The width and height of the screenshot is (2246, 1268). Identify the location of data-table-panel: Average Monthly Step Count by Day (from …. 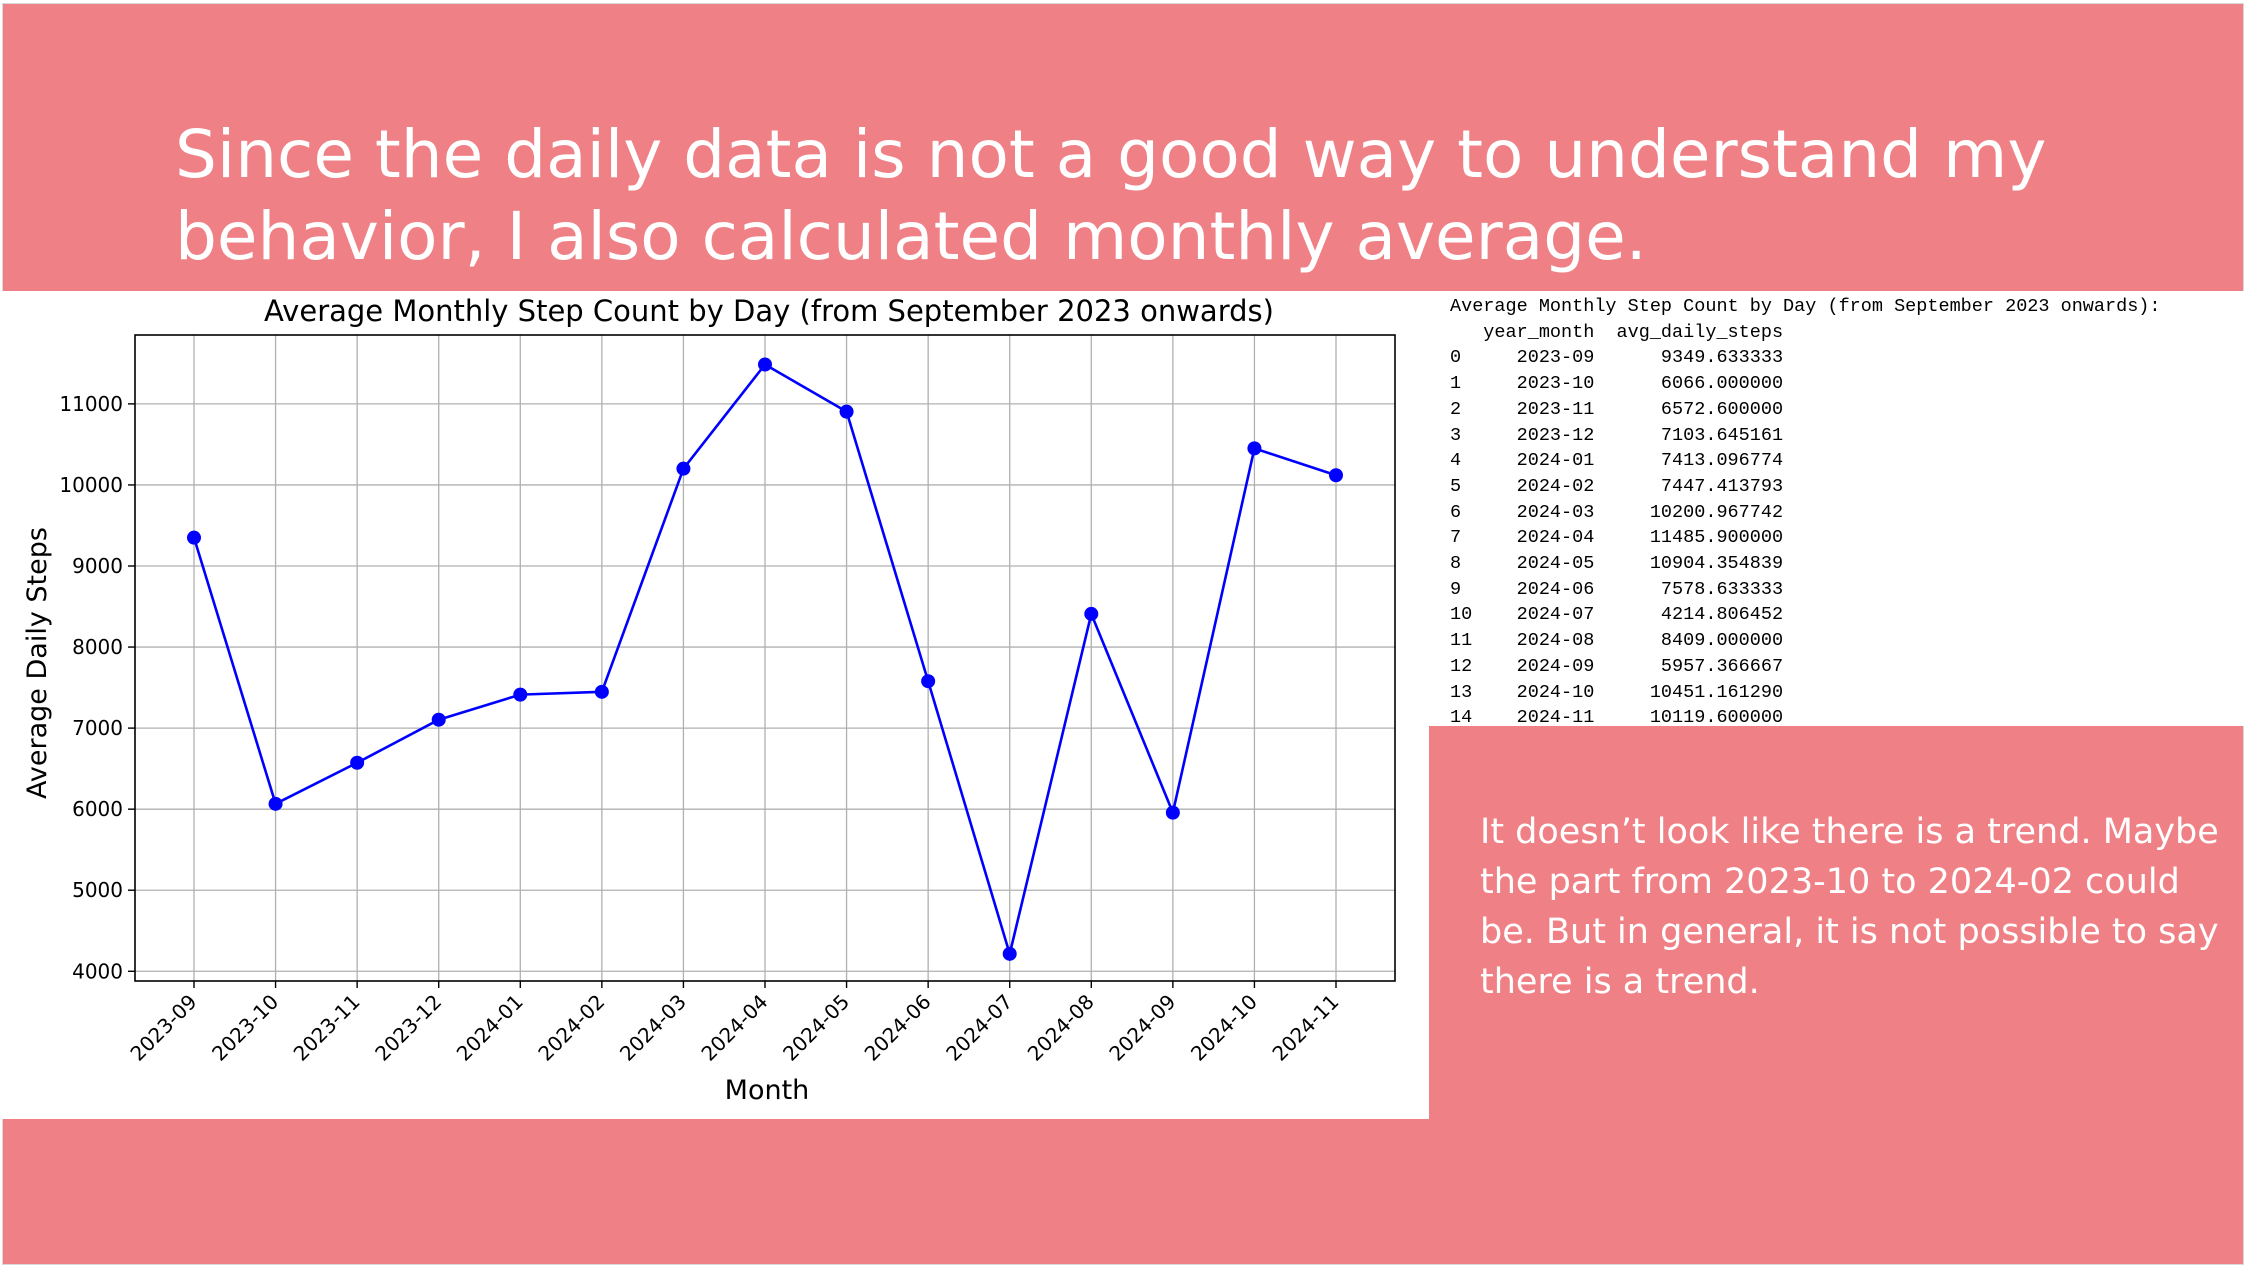
(1837, 508).